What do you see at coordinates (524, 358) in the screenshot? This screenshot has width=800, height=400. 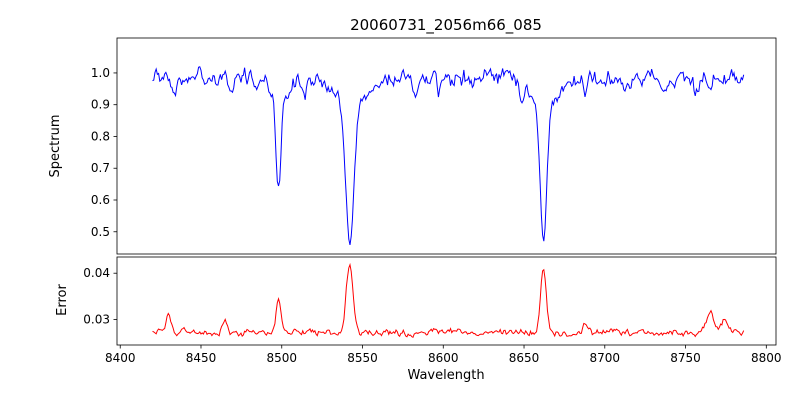 I see `x-tick-label: 8650` at bounding box center [524, 358].